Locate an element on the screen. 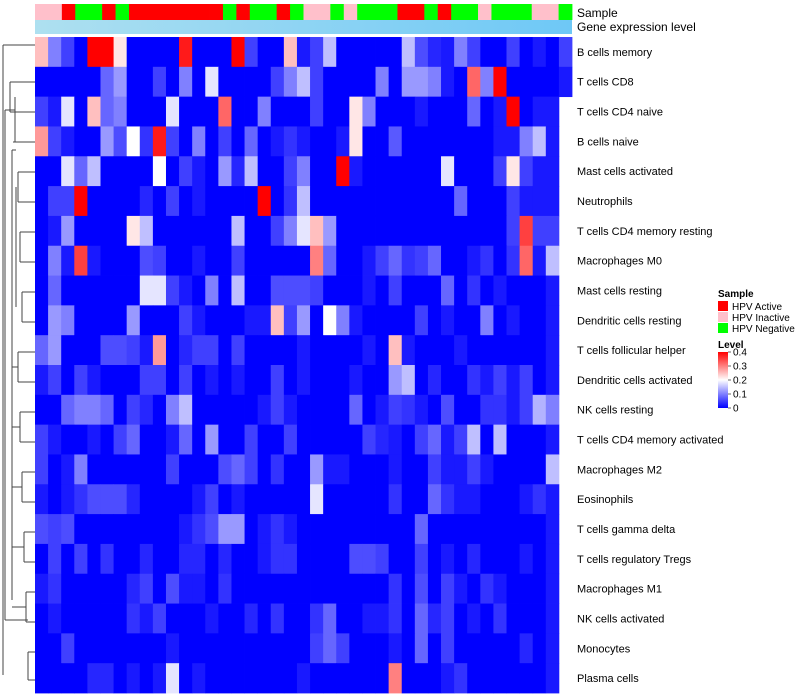 The height and width of the screenshot is (700, 800). row-label: NK cells resting is located at coordinates (615, 411).